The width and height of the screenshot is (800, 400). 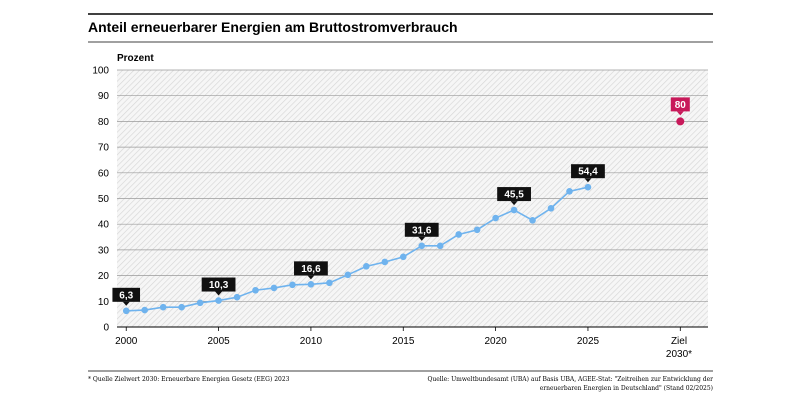 What do you see at coordinates (104, 225) in the screenshot?
I see `y-tick-label: 40` at bounding box center [104, 225].